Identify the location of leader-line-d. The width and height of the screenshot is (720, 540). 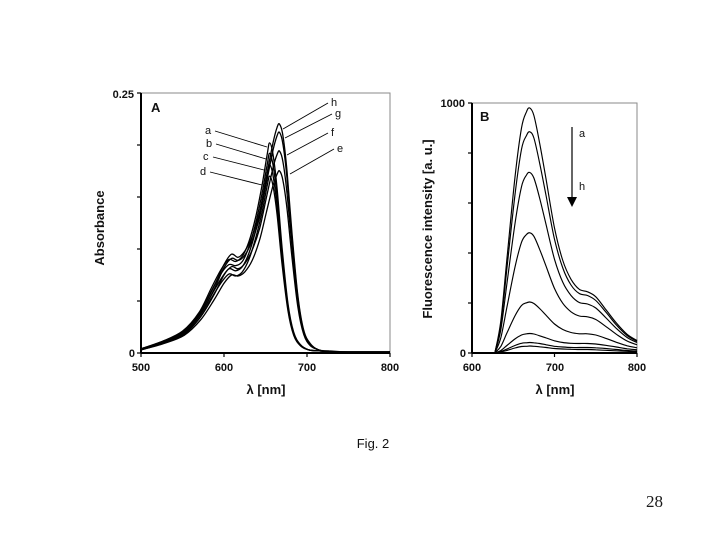
(236, 178).